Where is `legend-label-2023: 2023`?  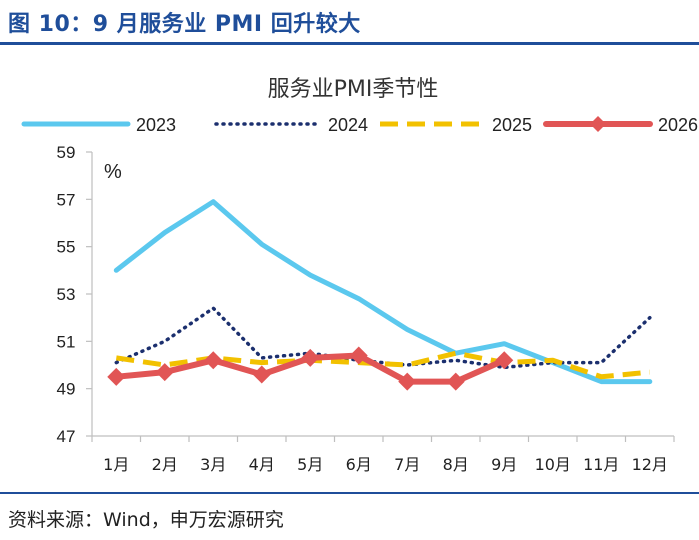
legend-label-2023: 2023 is located at coordinates (156, 125).